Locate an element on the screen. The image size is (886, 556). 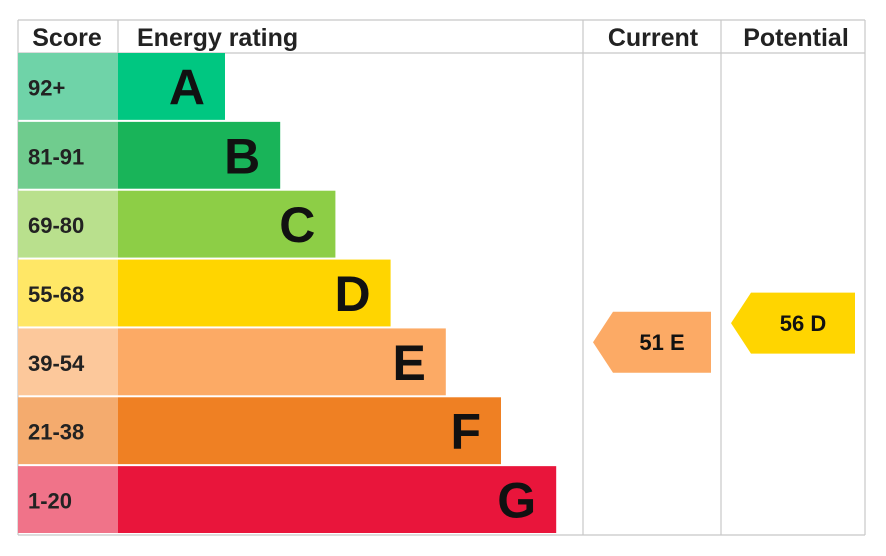
score-cell-f is located at coordinates (68, 431).